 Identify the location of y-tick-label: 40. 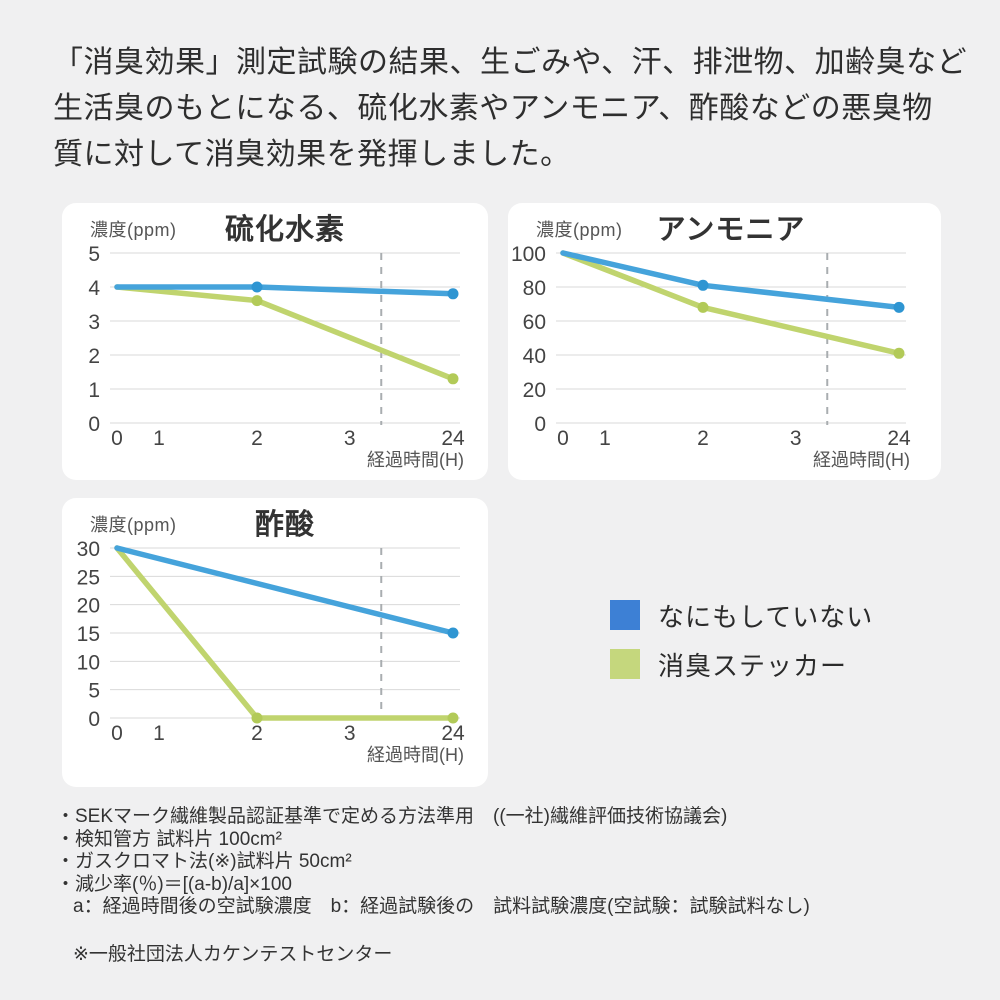
(534, 356).